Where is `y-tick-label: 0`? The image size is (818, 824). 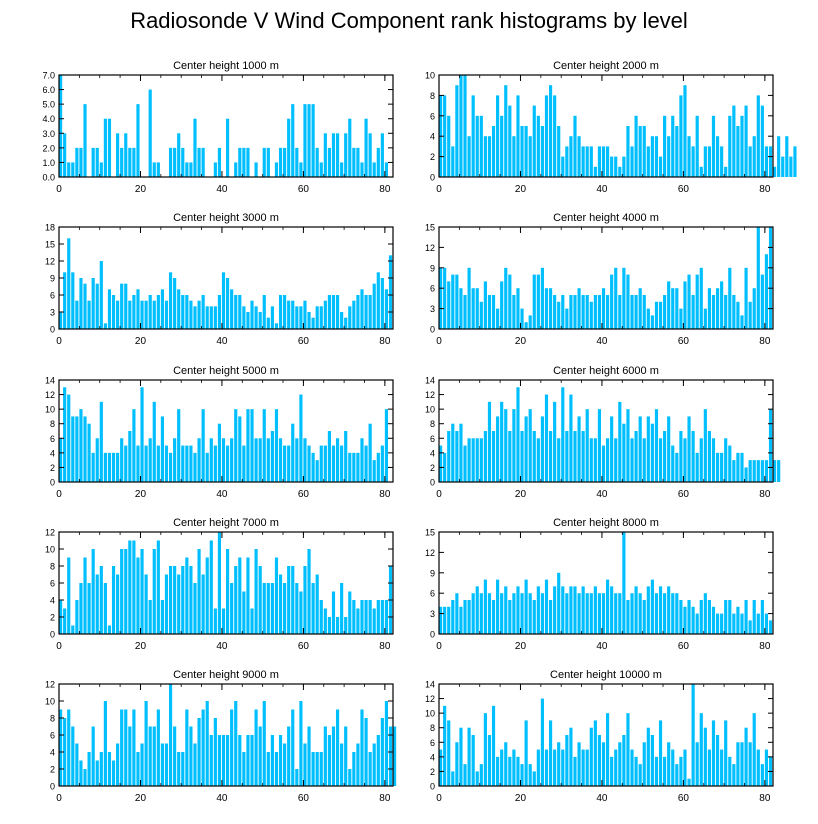 y-tick-label: 0 is located at coordinates (432, 635).